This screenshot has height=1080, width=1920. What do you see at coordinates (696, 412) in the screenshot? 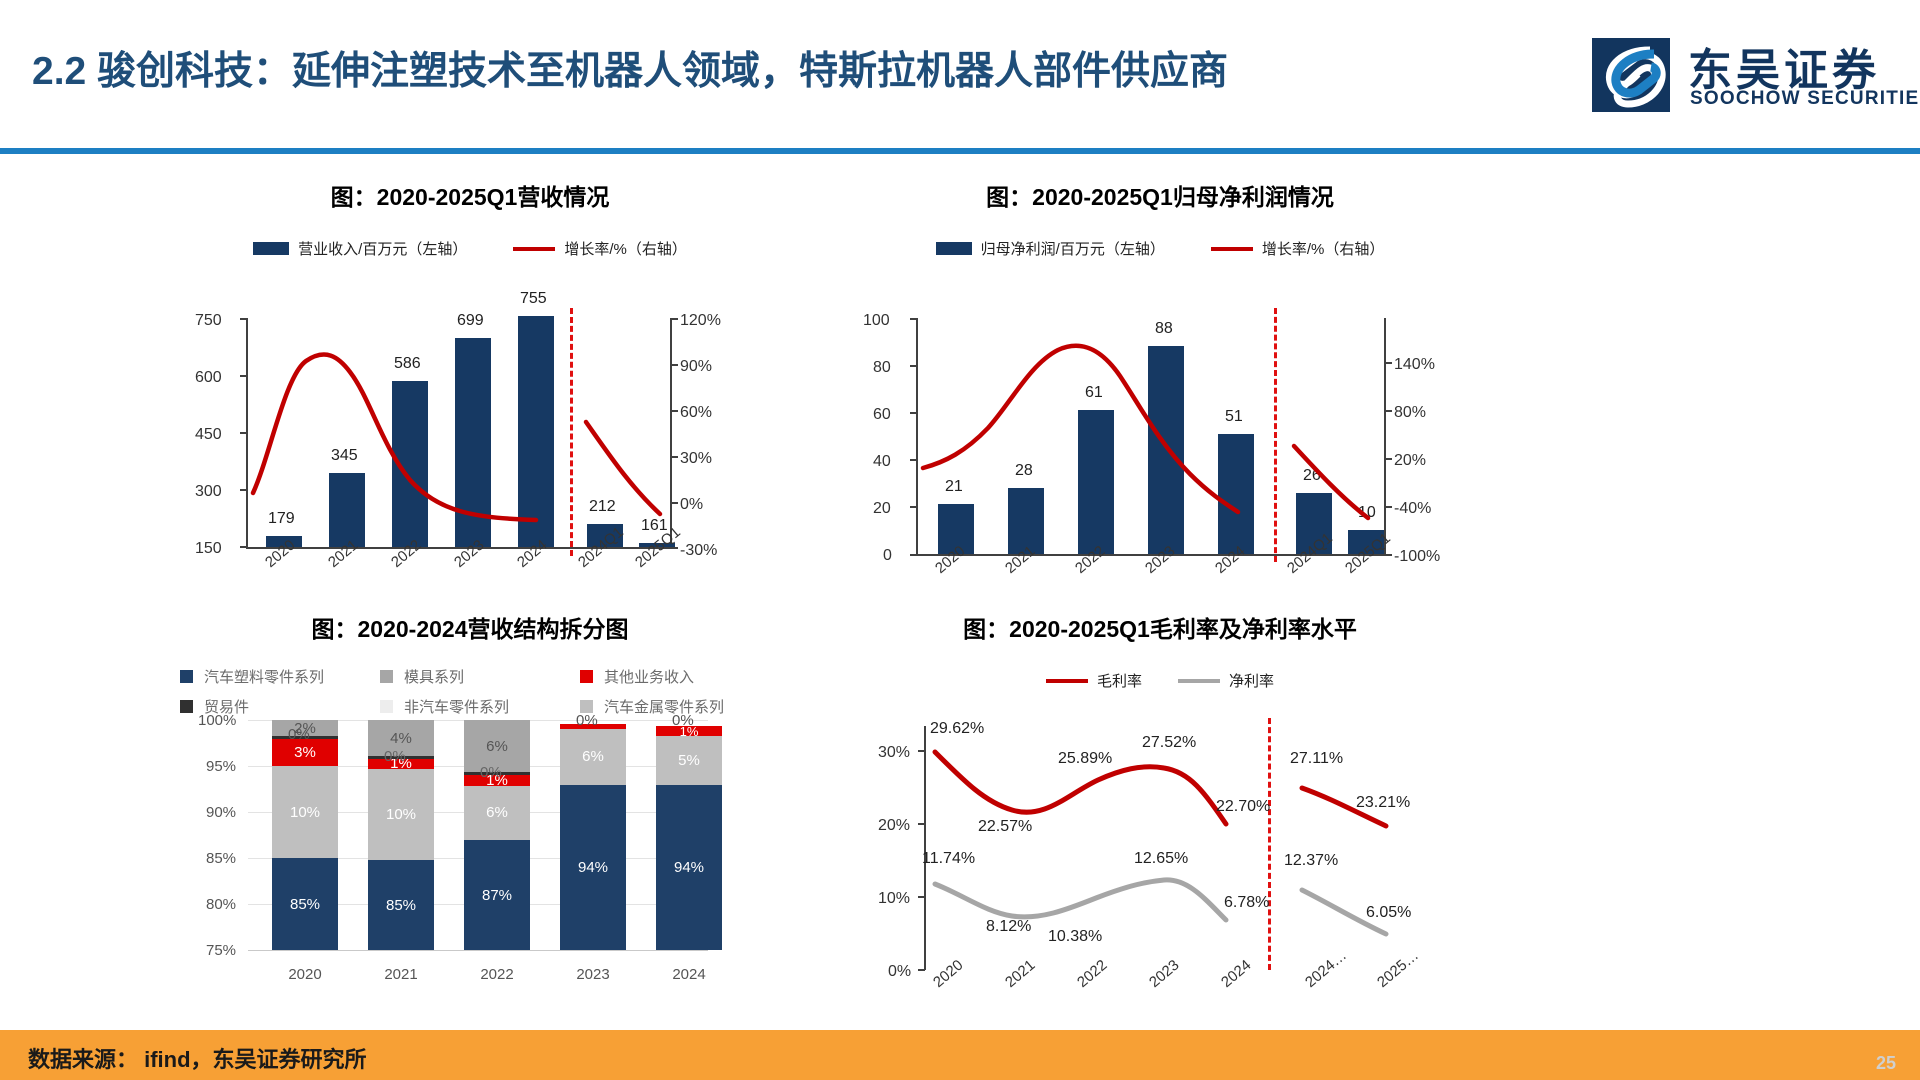
I see `ytick-right: 60%` at bounding box center [696, 412].